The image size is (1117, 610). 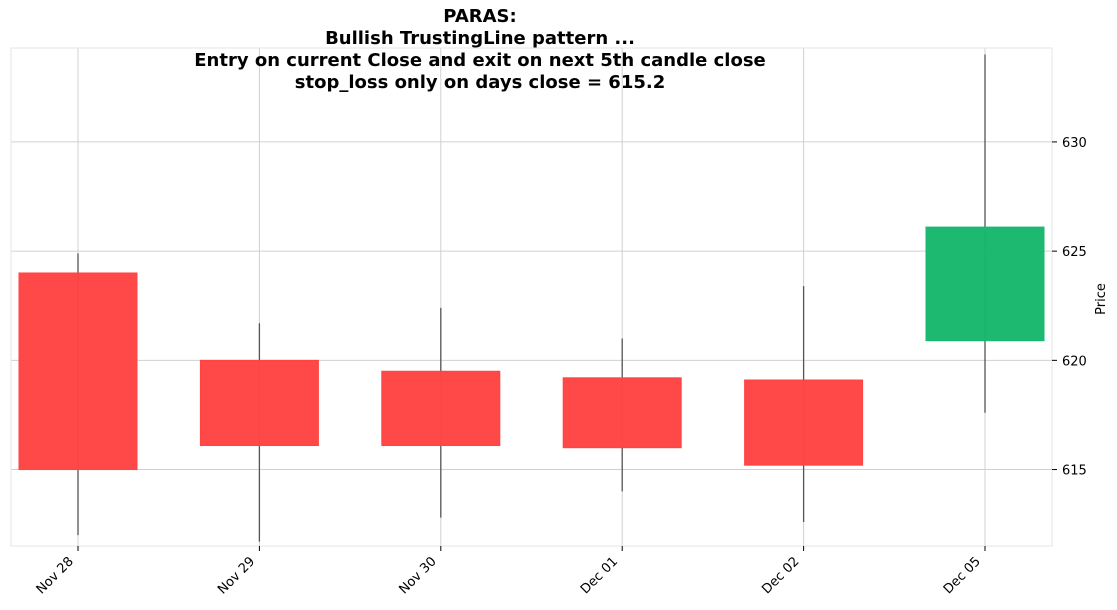 I want to click on y-axis: 615 620 625 630, so click(x=1069, y=307).